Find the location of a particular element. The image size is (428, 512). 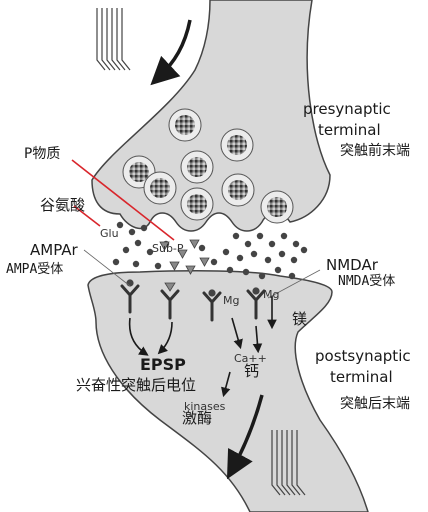

kinases-label: kinases is located at coordinates (205, 406).